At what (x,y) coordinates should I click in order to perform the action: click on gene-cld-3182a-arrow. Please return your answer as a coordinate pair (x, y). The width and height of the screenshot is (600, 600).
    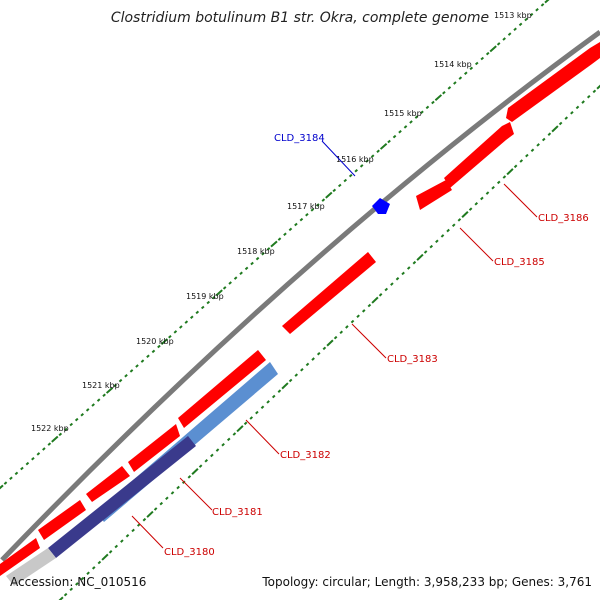
    Looking at the image, I should click on (222, 389).